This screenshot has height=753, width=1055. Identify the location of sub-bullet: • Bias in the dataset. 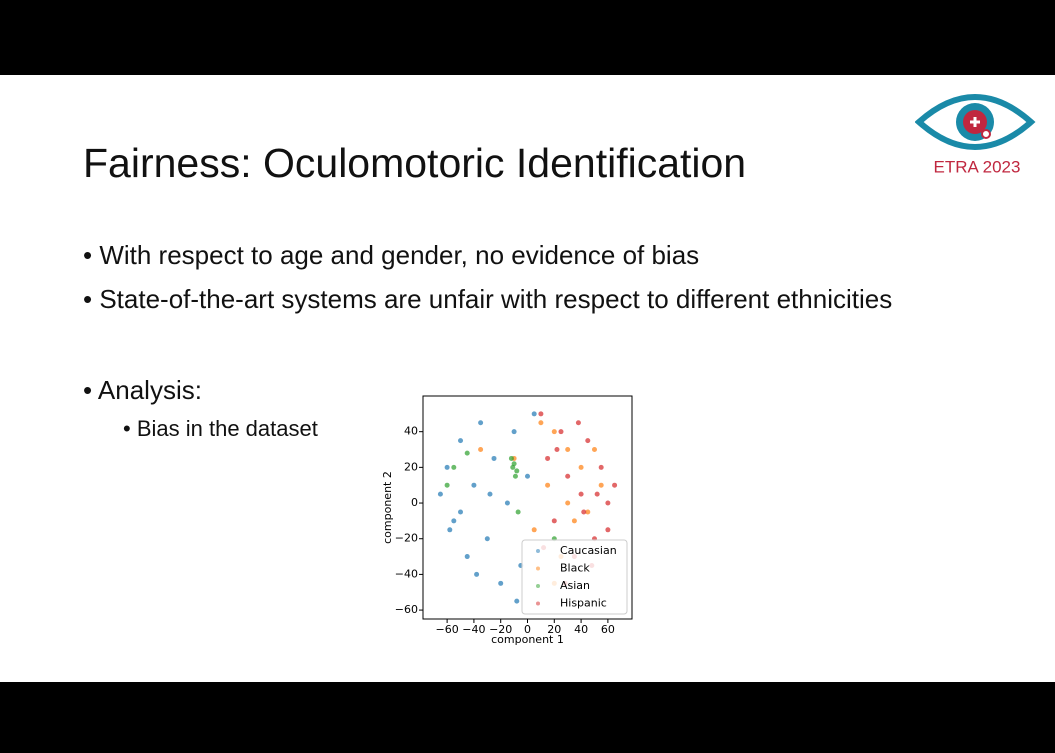
(220, 428).